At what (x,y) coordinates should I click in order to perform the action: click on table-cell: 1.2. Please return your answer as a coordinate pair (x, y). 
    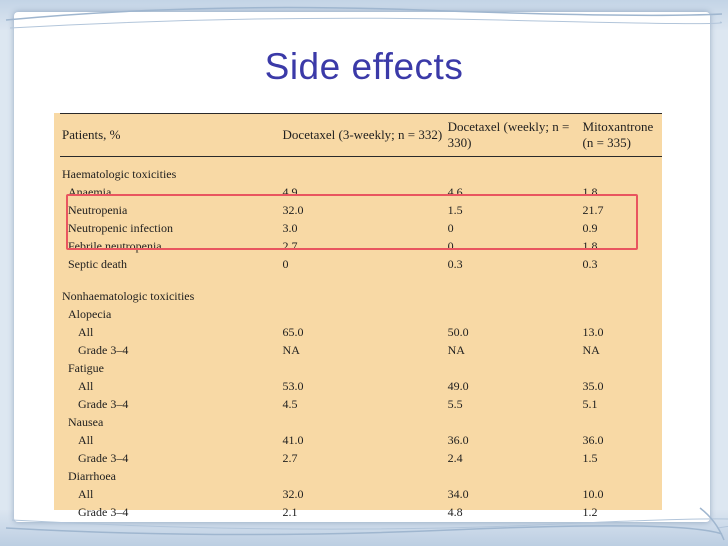
    Looking at the image, I should click on (590, 511).